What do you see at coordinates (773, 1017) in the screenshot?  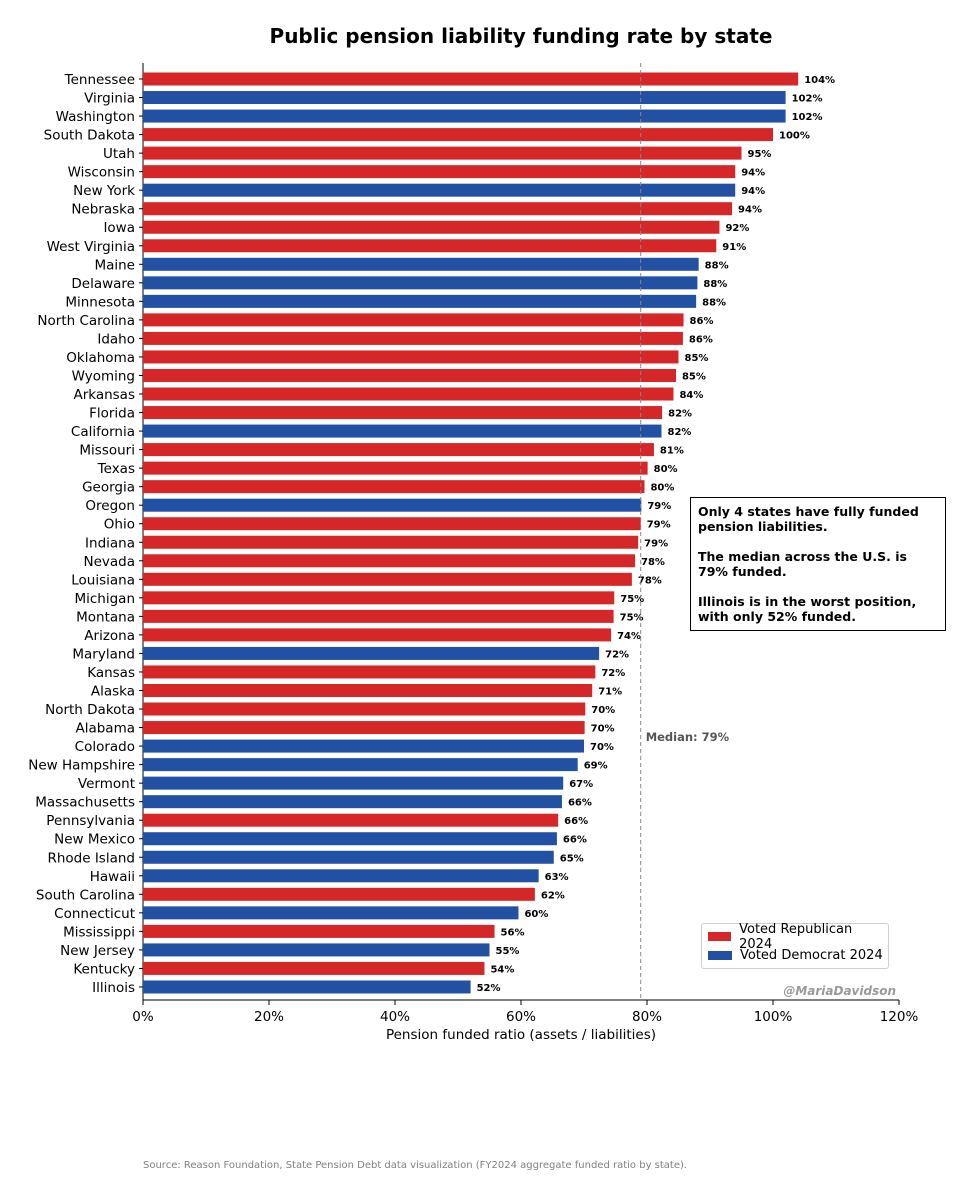 I see `x-tick-label-100: 100%` at bounding box center [773, 1017].